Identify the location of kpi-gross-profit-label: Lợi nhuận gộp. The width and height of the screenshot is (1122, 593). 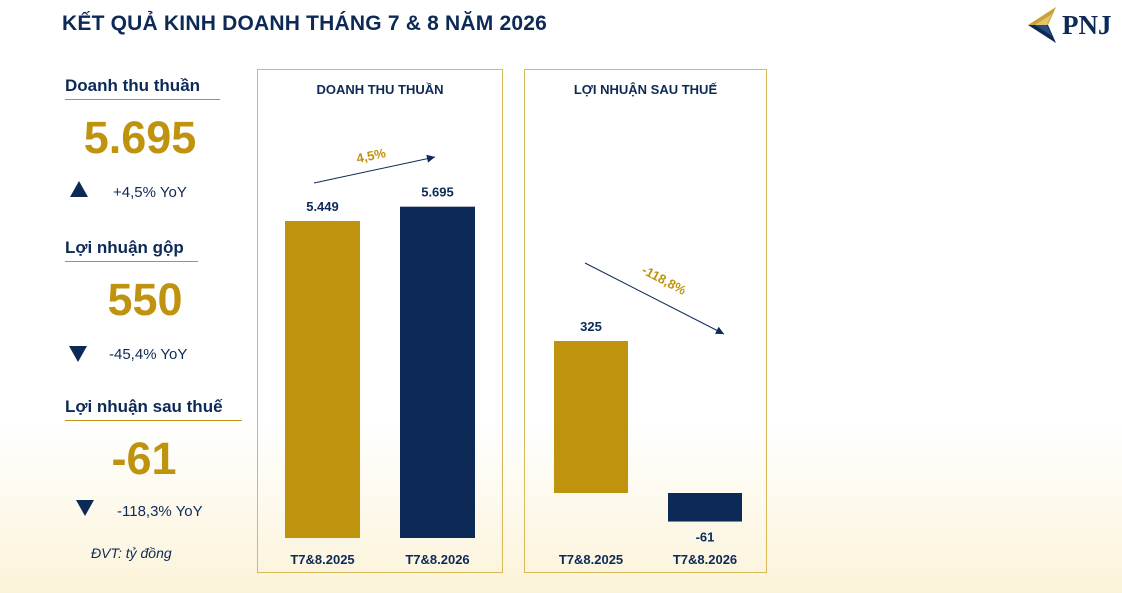
(131, 250).